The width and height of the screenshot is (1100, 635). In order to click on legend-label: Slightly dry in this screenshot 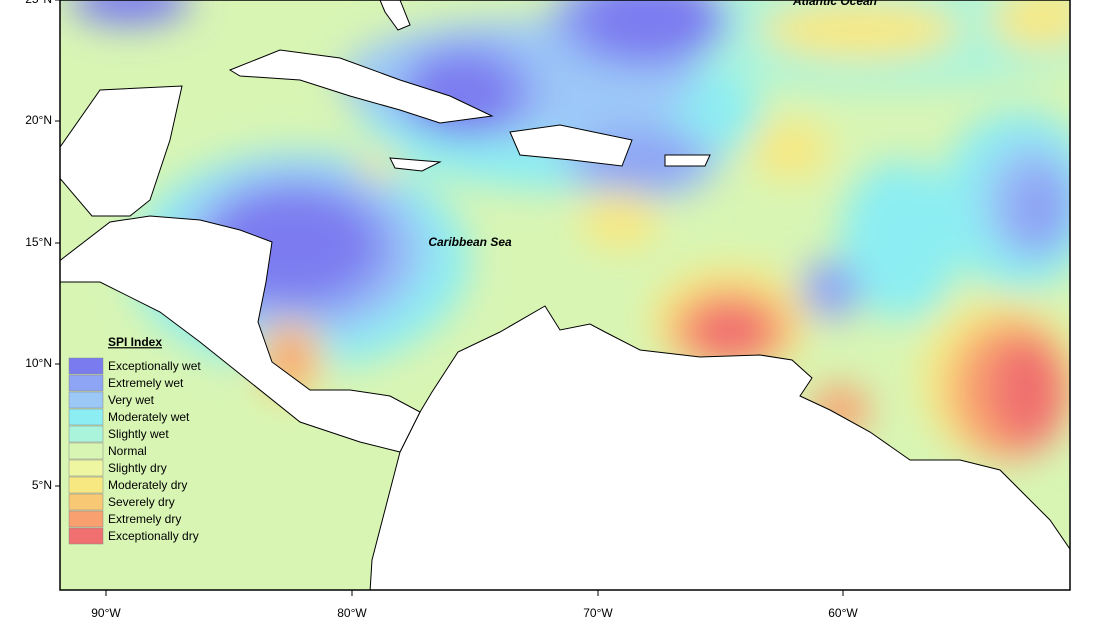, I will do `click(137, 468)`.